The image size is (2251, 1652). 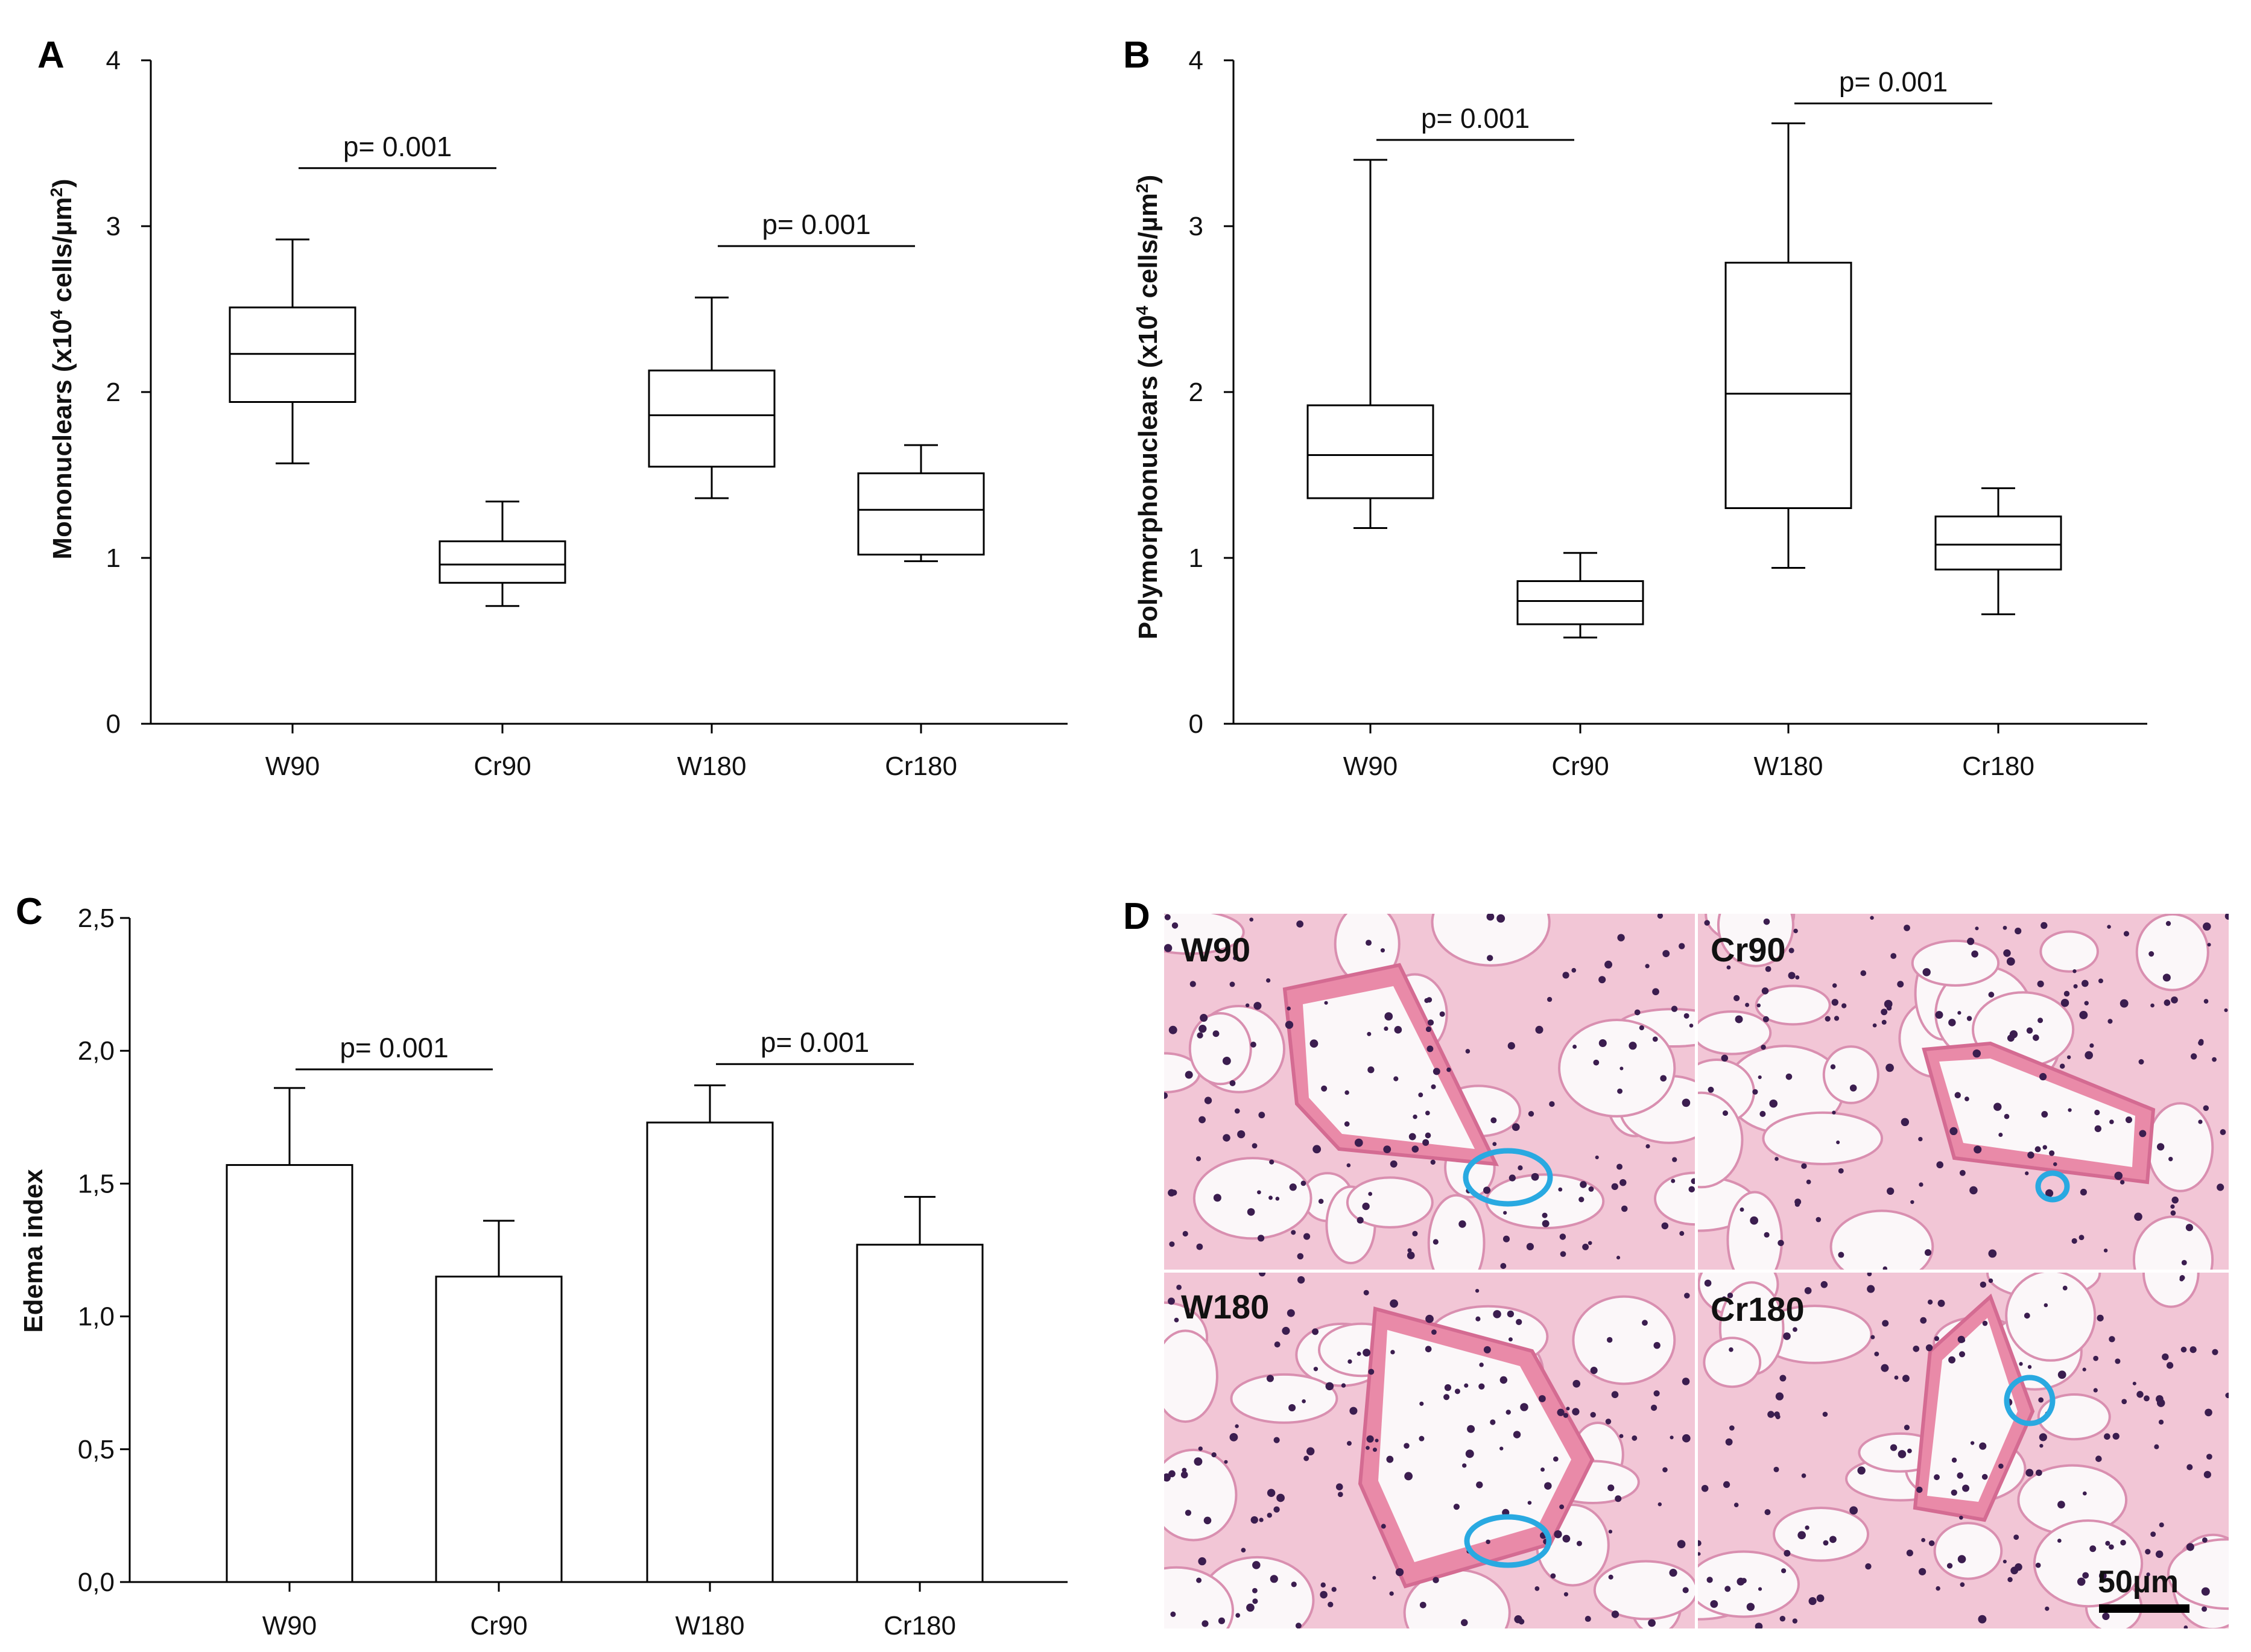 What do you see at coordinates (1196, 558) in the screenshot?
I see `panel-b-y-tick-label: 1` at bounding box center [1196, 558].